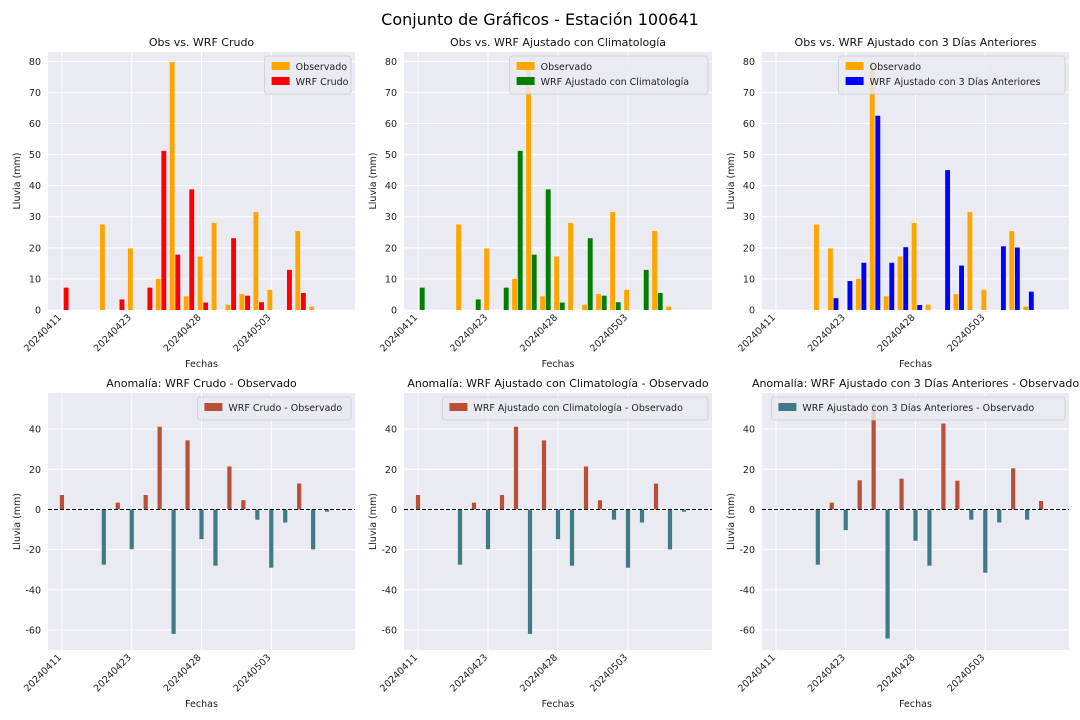  What do you see at coordinates (38, 311) in the screenshot?
I see `panel-1-ytick-label: 0` at bounding box center [38, 311].